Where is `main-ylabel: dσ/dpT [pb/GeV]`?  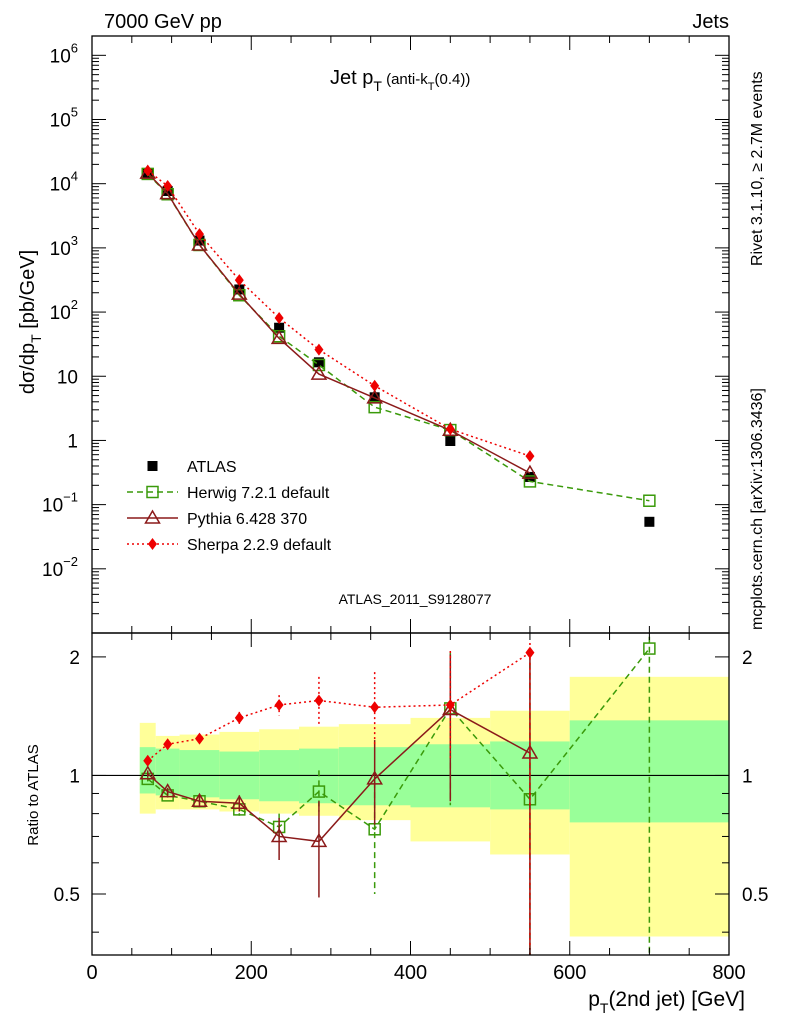 main-ylabel: dσ/dpT [pb/GeV] is located at coordinates (30, 322).